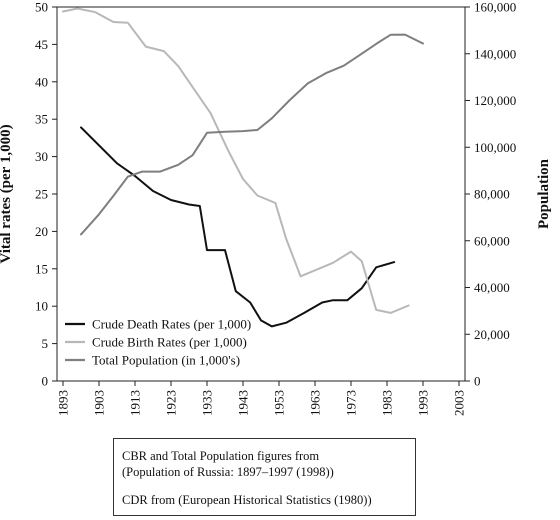 This screenshot has width=560, height=520. Describe the element at coordinates (279, 403) in the screenshot. I see `x-tick-label: 1953` at that location.